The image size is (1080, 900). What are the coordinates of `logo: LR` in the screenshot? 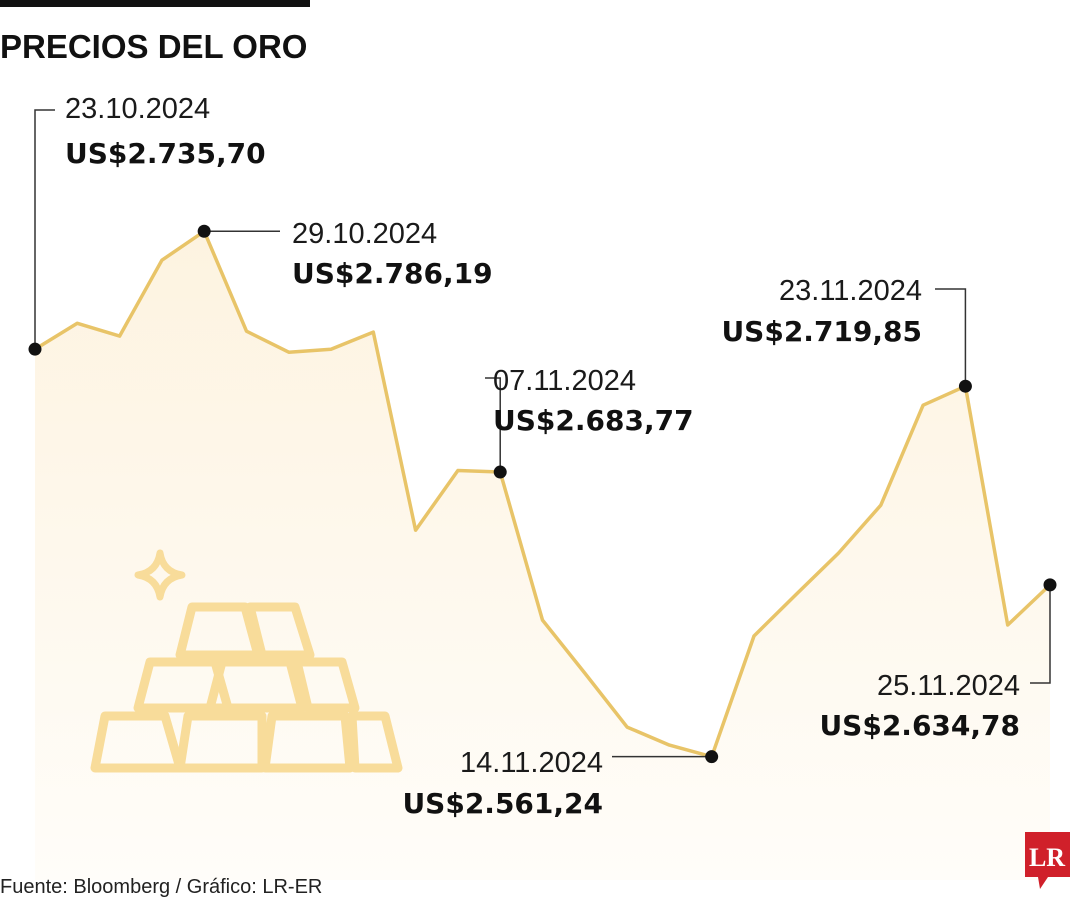 It's located at (1047, 857).